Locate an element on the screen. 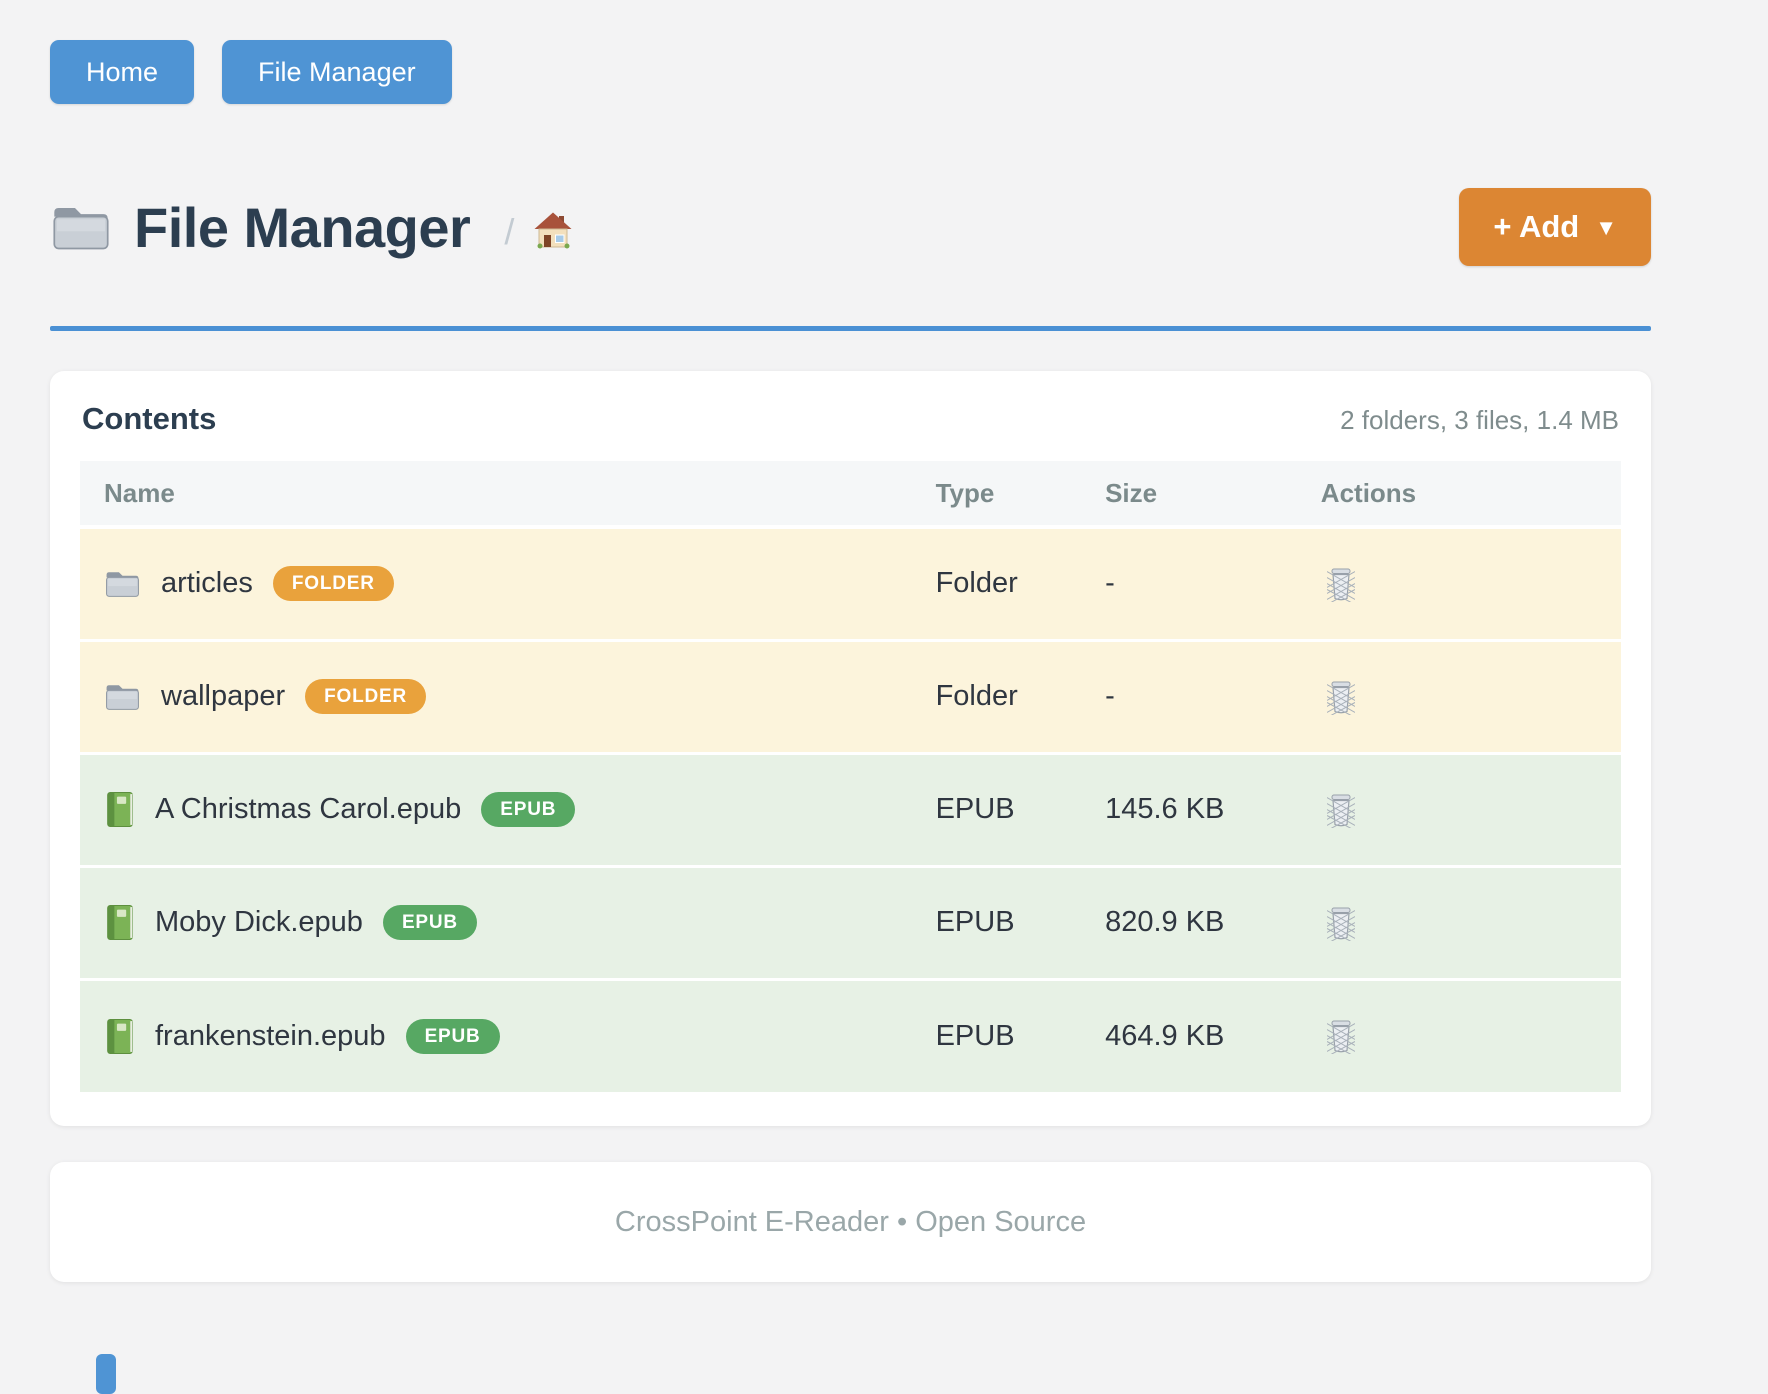 The image size is (1768, 1394). footer: CrossPoint E-Reader • Open Source is located at coordinates (850, 1222).